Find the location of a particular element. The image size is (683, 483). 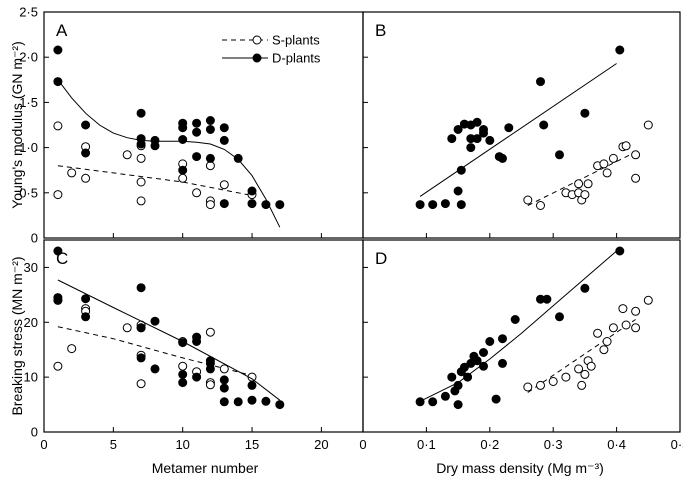

panel-b-s-plants-fit-line is located at coordinates (581, 178).